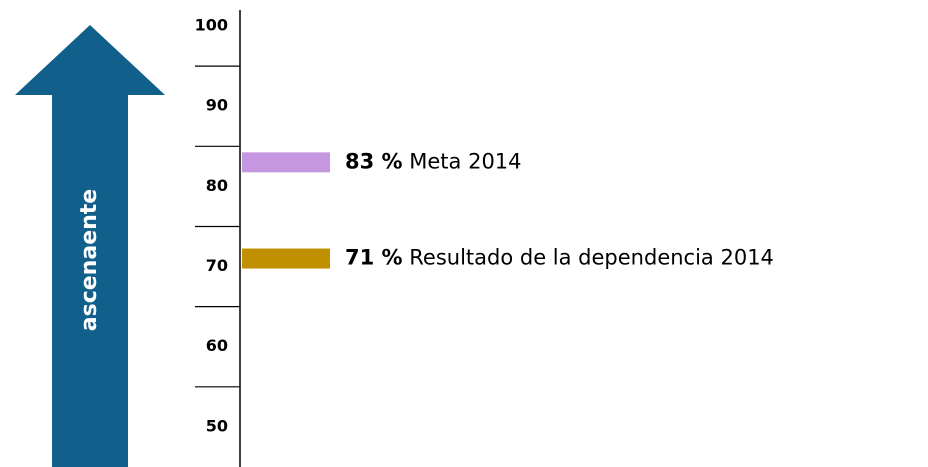 Image resolution: width=928 pixels, height=467 pixels. What do you see at coordinates (374, 161) in the screenshot?
I see `value-label: 83 %` at bounding box center [374, 161].